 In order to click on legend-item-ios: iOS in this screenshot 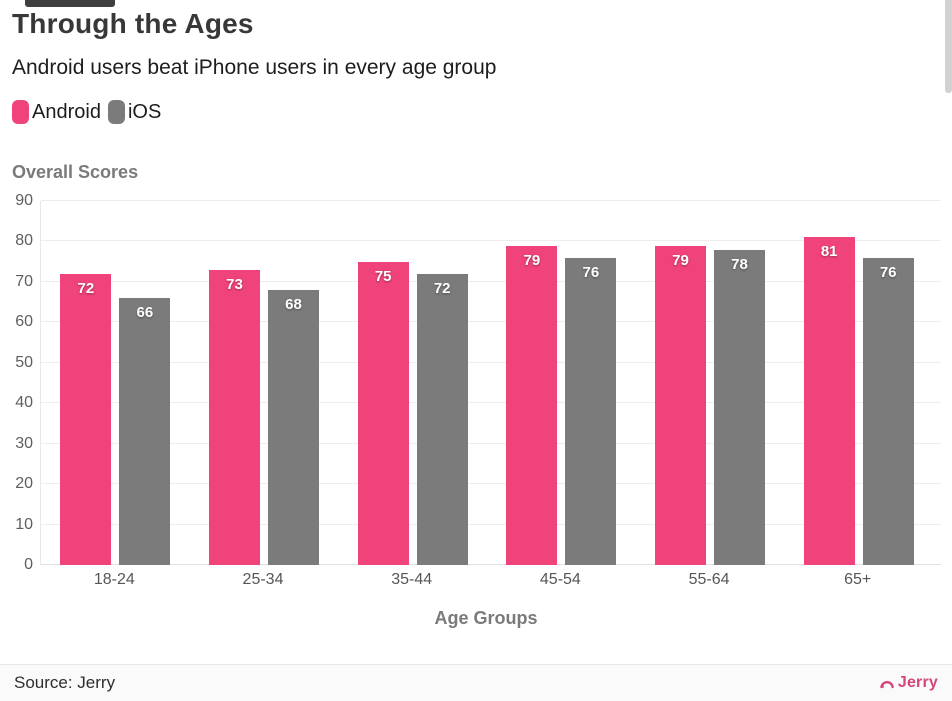, I will do `click(134, 112)`.